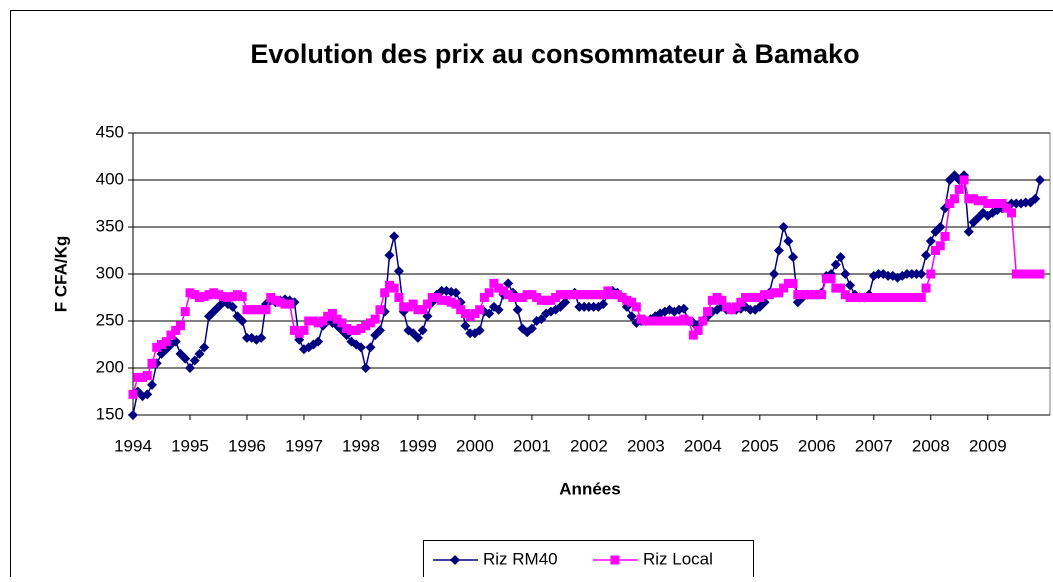  I want to click on y-tick-label: 350, so click(110, 225).